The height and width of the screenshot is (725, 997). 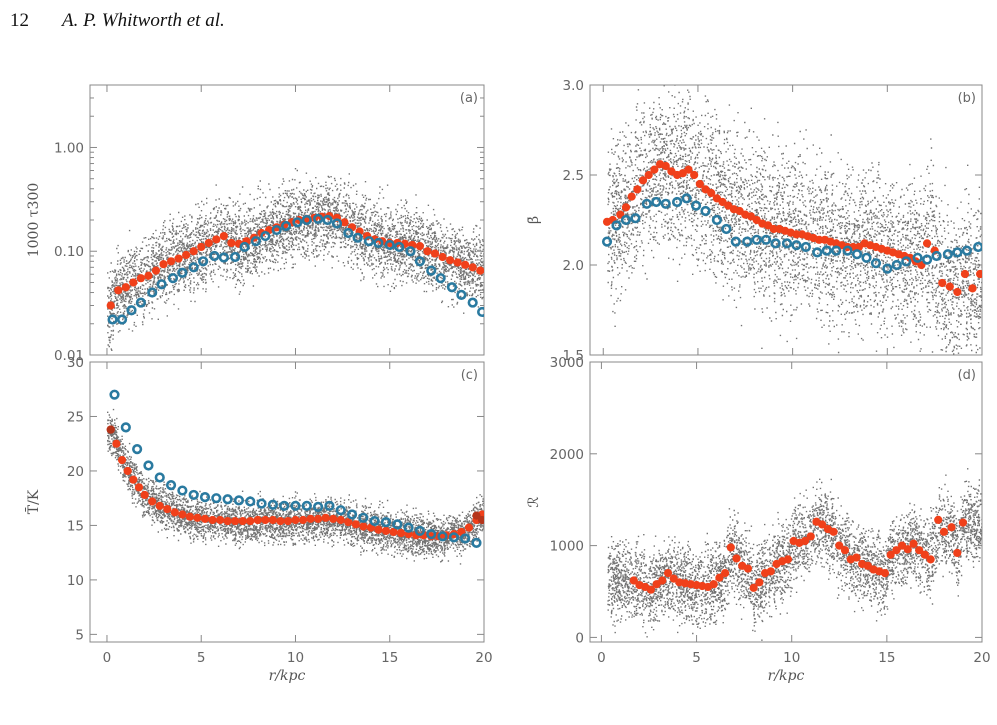 I want to click on x-tick-label: 10, so click(x=295, y=658).